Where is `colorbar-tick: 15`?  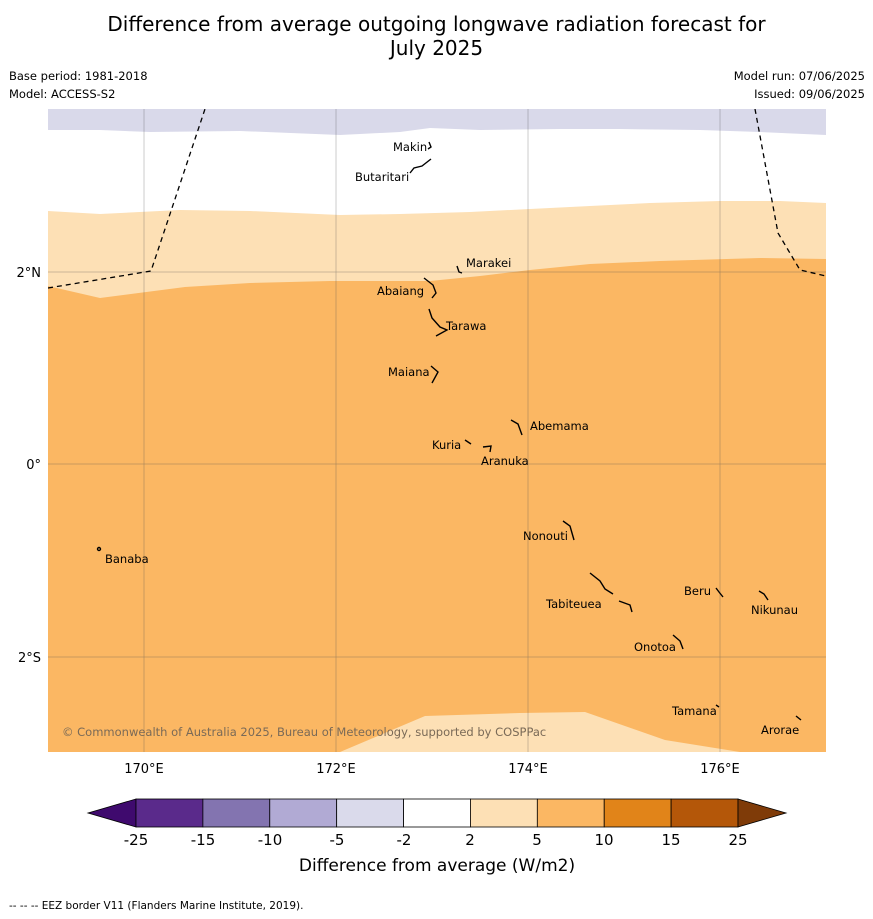 colorbar-tick: 15 is located at coordinates (670, 840).